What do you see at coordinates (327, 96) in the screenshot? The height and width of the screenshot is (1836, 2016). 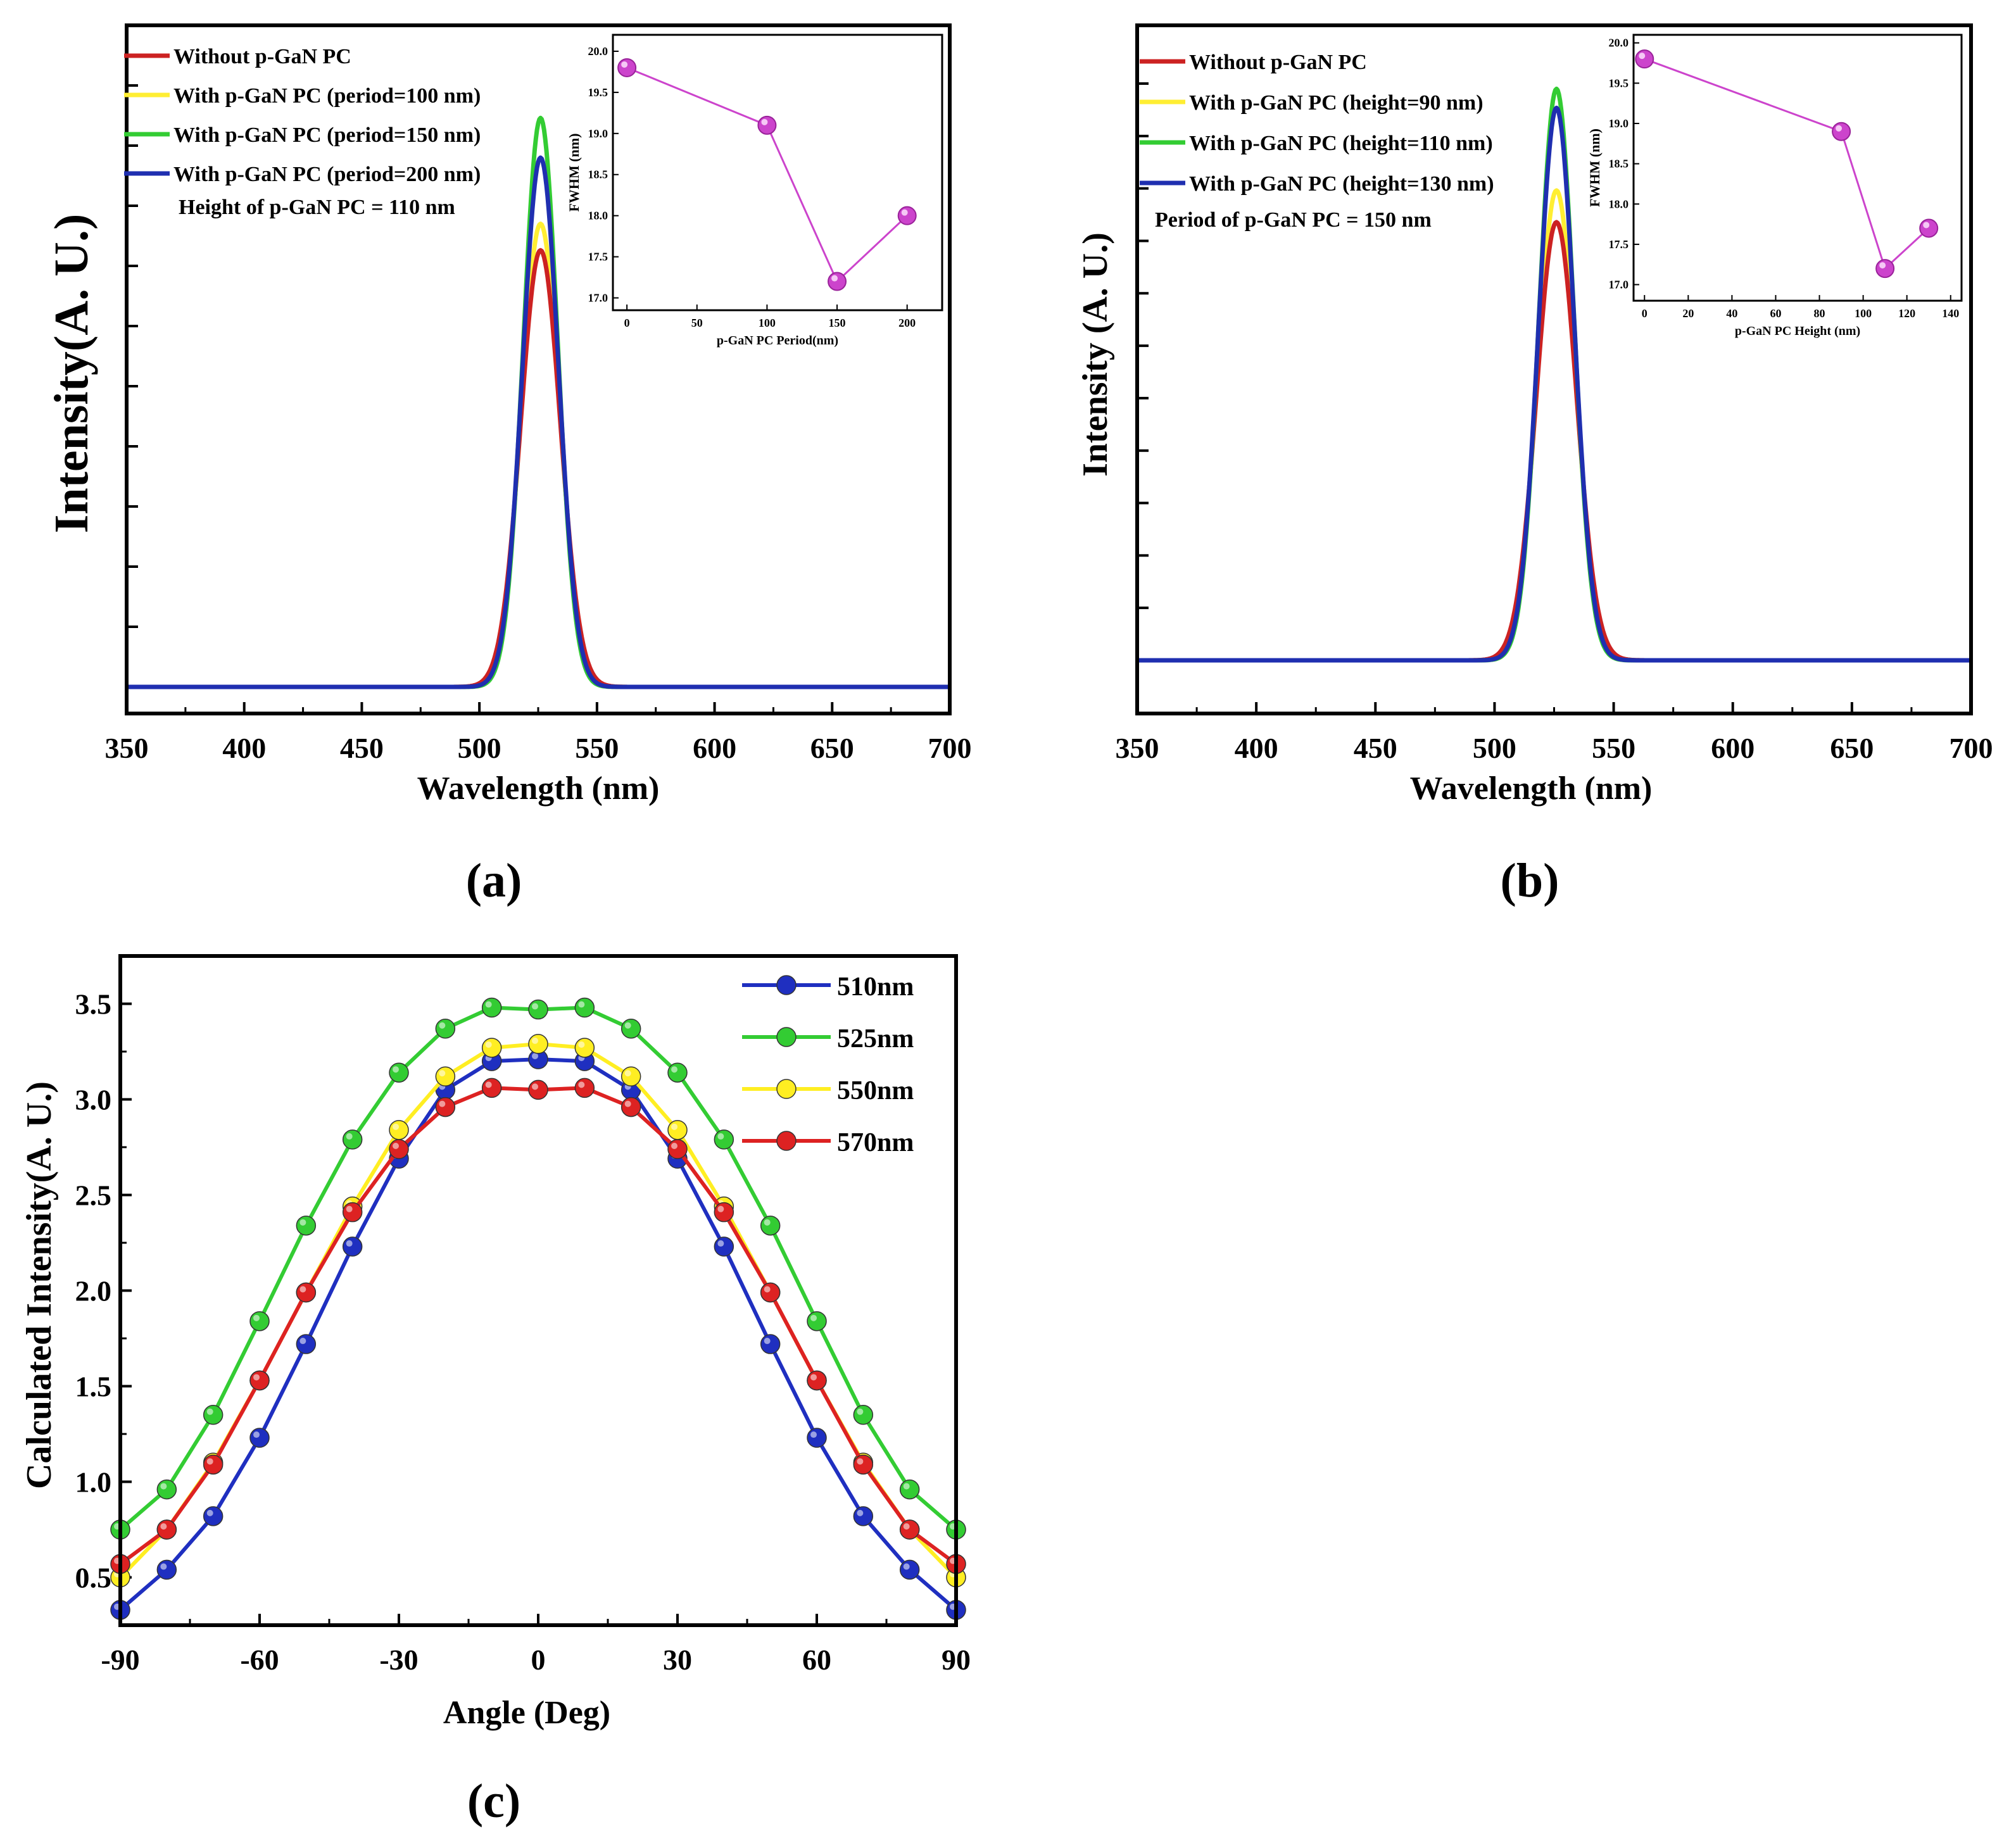 I see `legend-label: With p-GaN PC (period=100 nm)` at bounding box center [327, 96].